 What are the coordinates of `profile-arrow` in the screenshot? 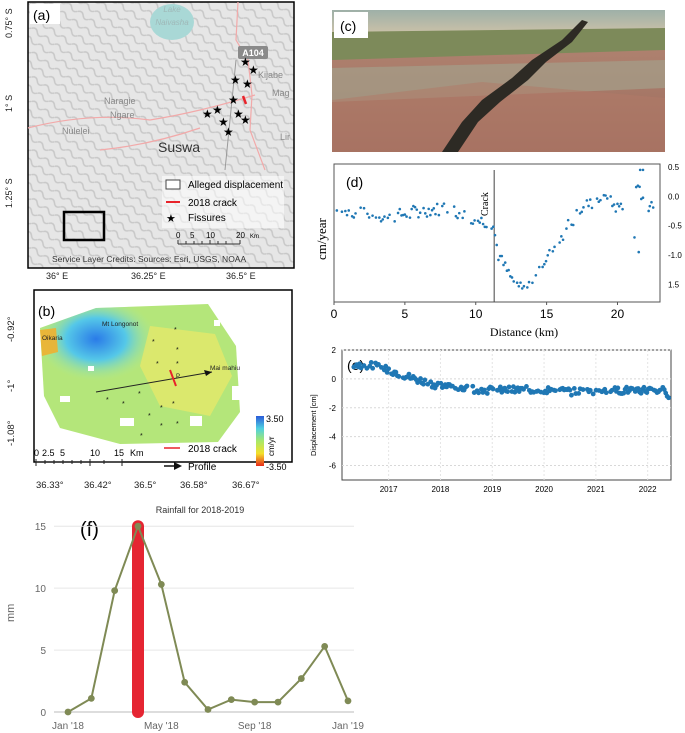 It's located at (208, 373).